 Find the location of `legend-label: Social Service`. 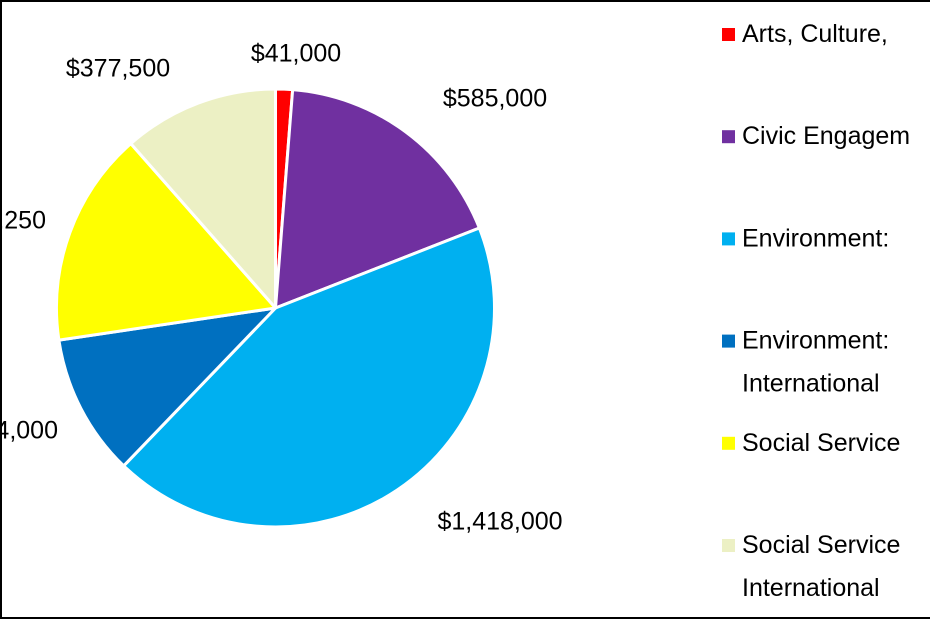

legend-label: Social Service is located at coordinates (821, 442).